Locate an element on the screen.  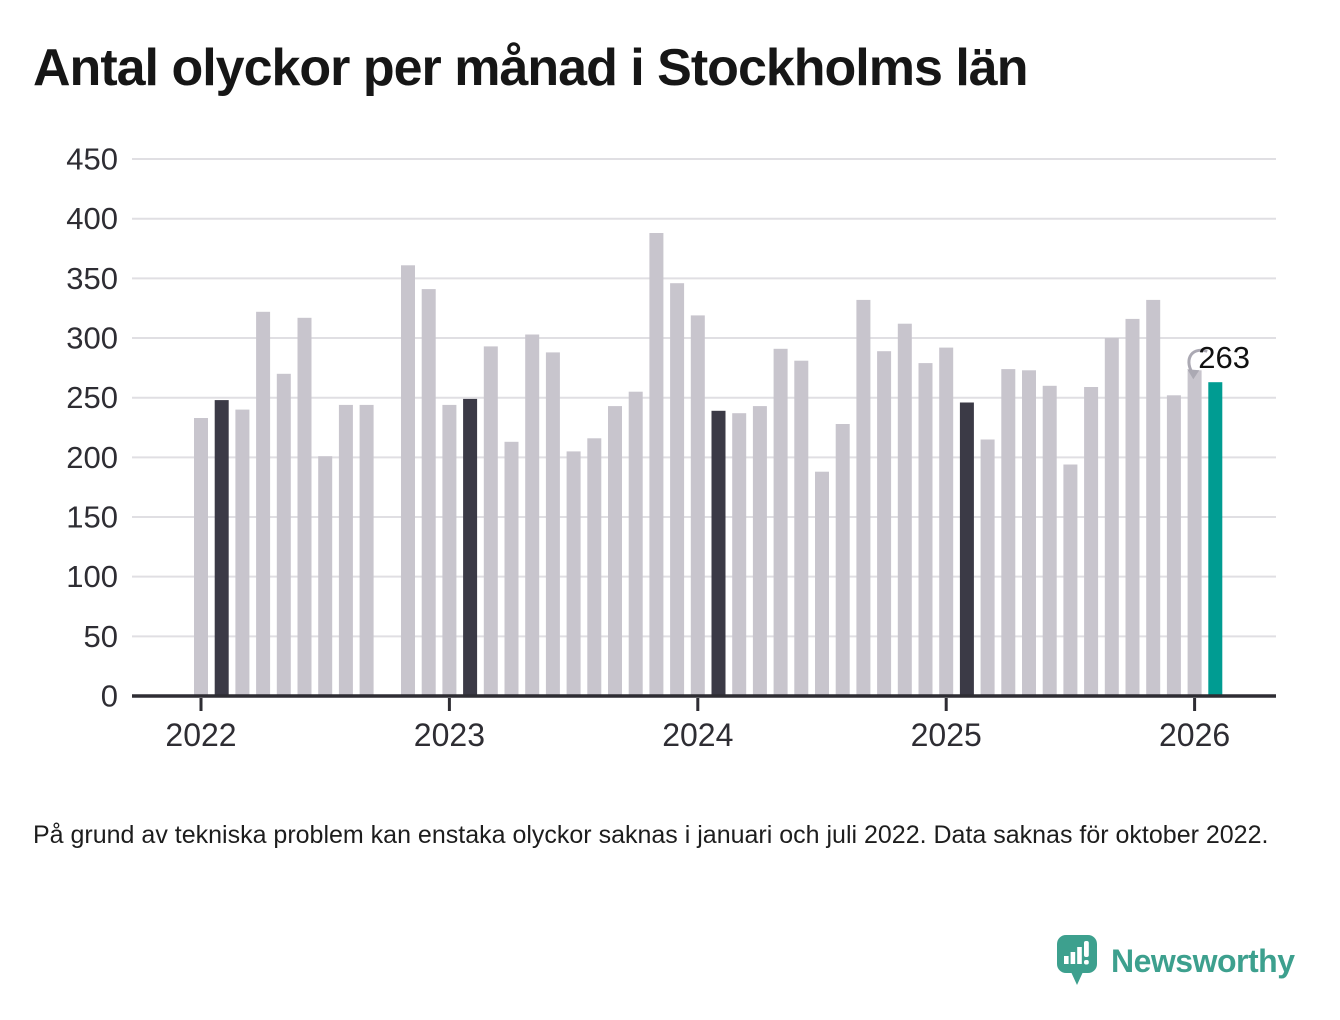
y-axis-label-400: 400 is located at coordinates (92, 218).